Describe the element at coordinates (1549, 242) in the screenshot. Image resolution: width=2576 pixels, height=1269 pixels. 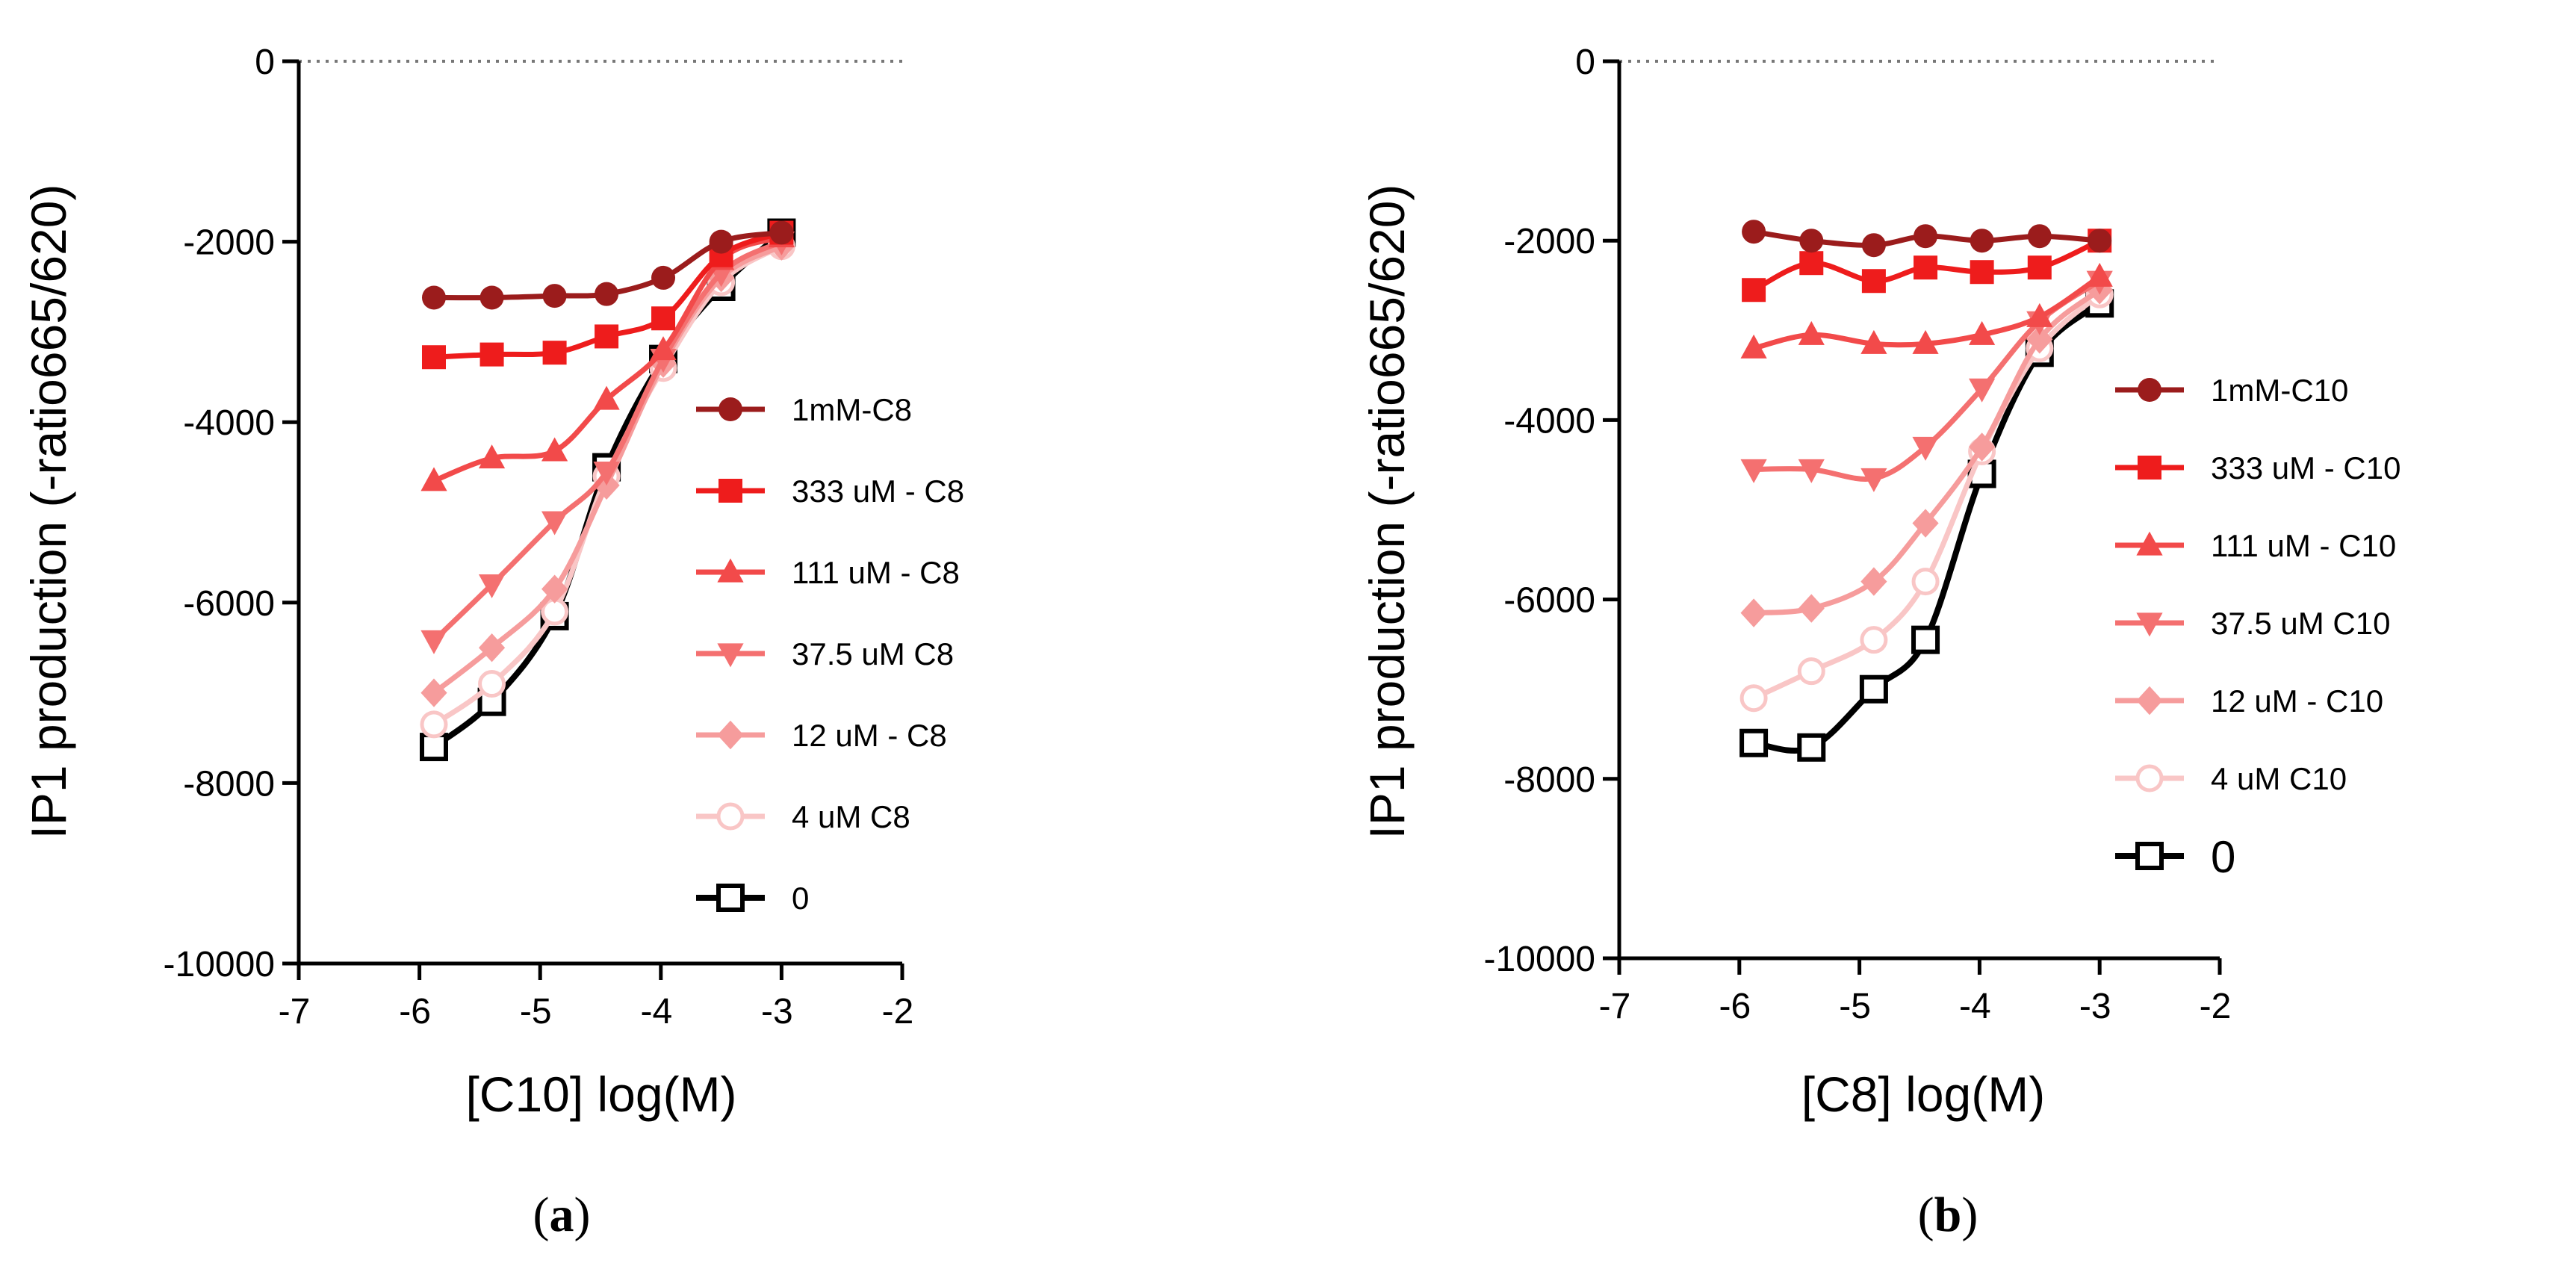
I see `y-tick-label: -2000` at that location.